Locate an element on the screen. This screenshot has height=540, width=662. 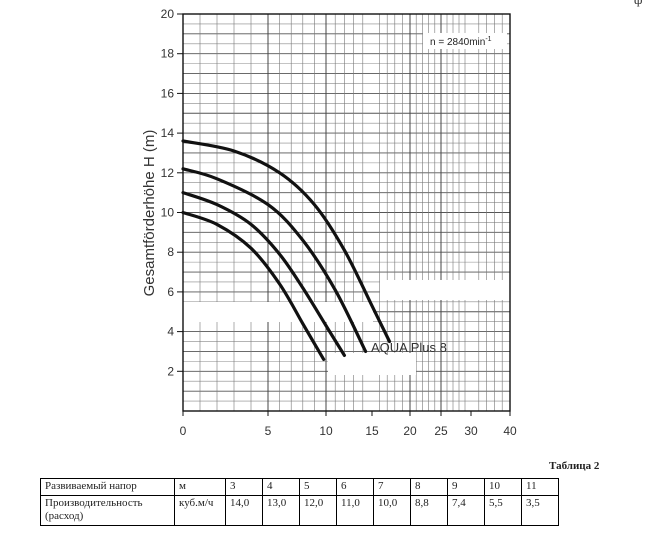
x-tick-label: 15 is located at coordinates (372, 431).